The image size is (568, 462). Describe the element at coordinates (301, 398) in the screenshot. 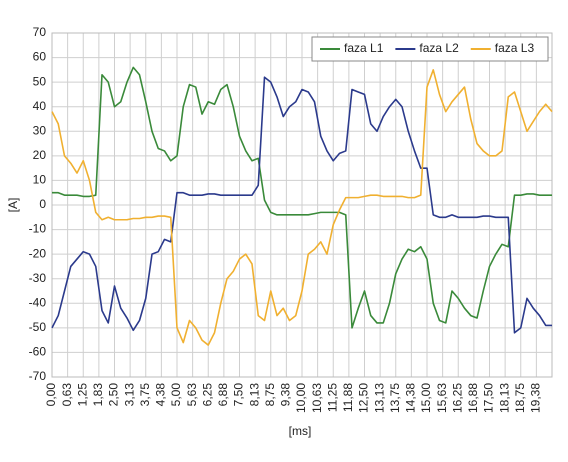

I see `x-tick-label: 10,00` at that location.